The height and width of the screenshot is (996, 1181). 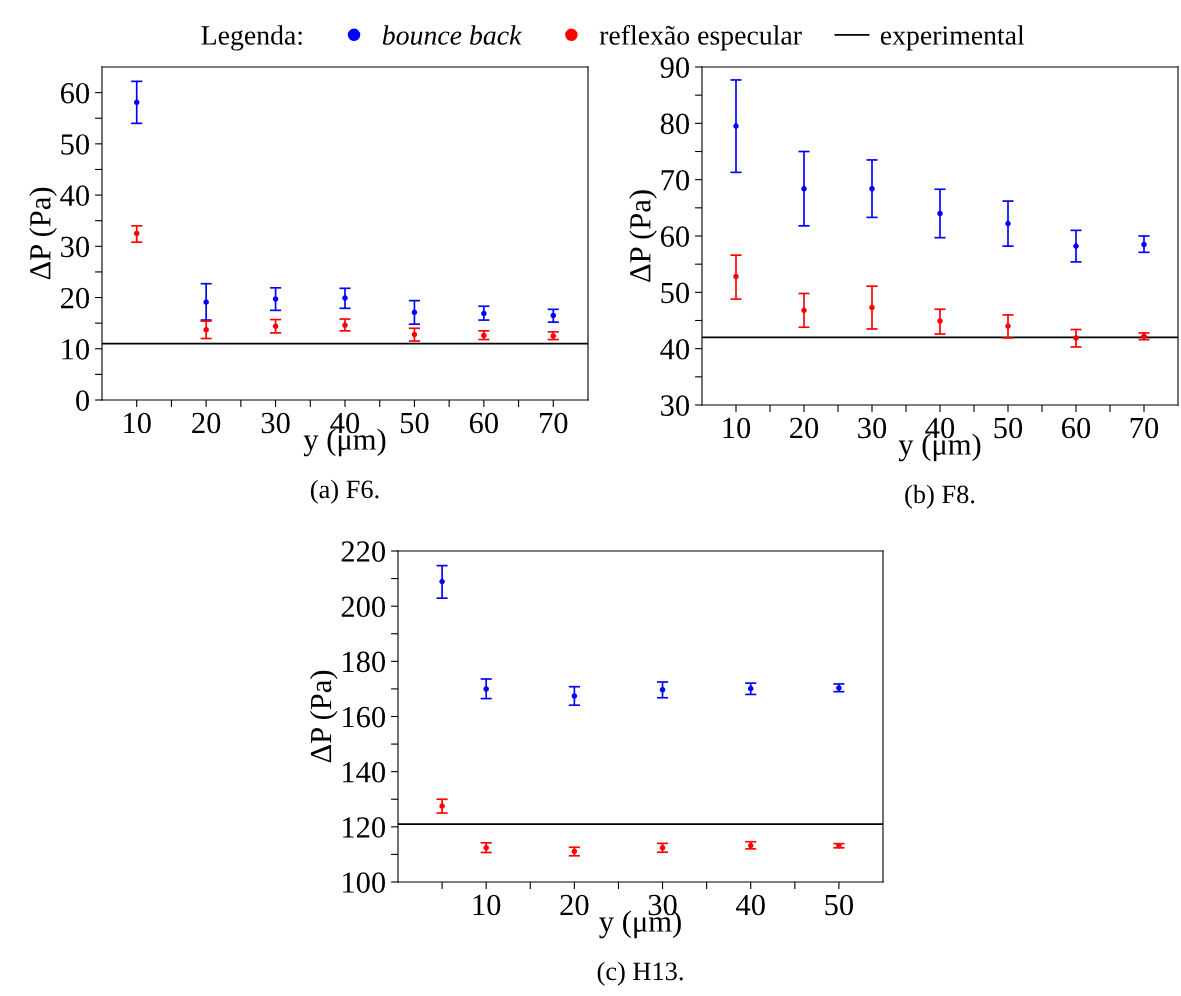 What do you see at coordinates (251, 38) in the screenshot?
I see `legend-title: Legenda:` at bounding box center [251, 38].